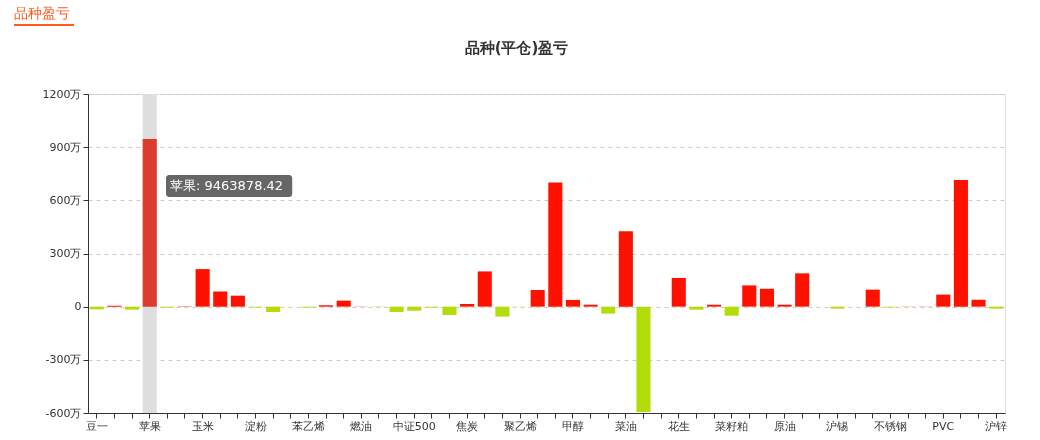 The width and height of the screenshot is (1040, 440). Describe the element at coordinates (255, 426) in the screenshot. I see `x-tick-label: 淀粉` at that location.